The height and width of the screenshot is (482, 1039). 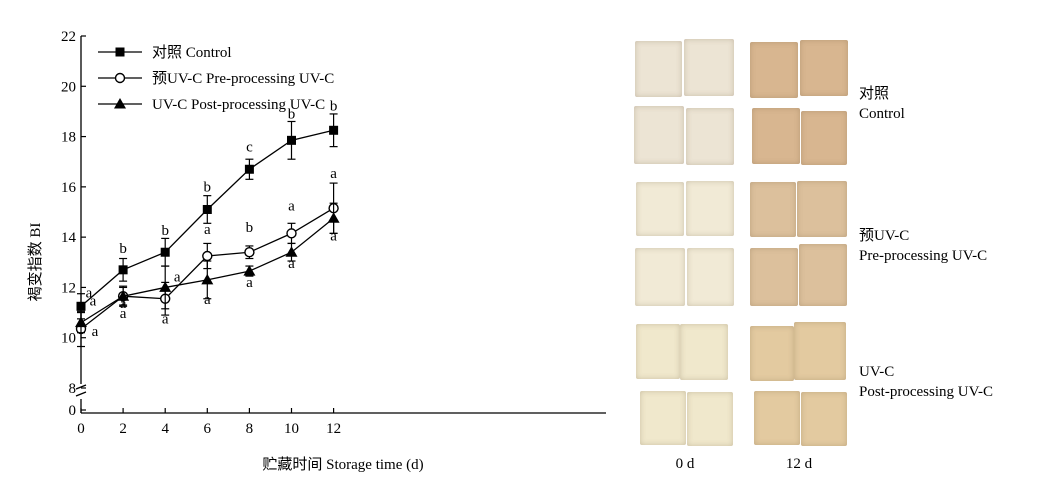 I want to click on photo-pre-uvc-12d, so click(x=799, y=245).